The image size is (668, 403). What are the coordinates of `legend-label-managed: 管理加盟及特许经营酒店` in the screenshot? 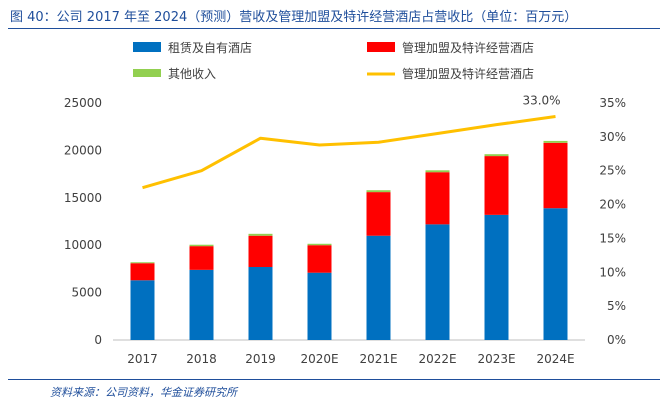 It's located at (468, 47).